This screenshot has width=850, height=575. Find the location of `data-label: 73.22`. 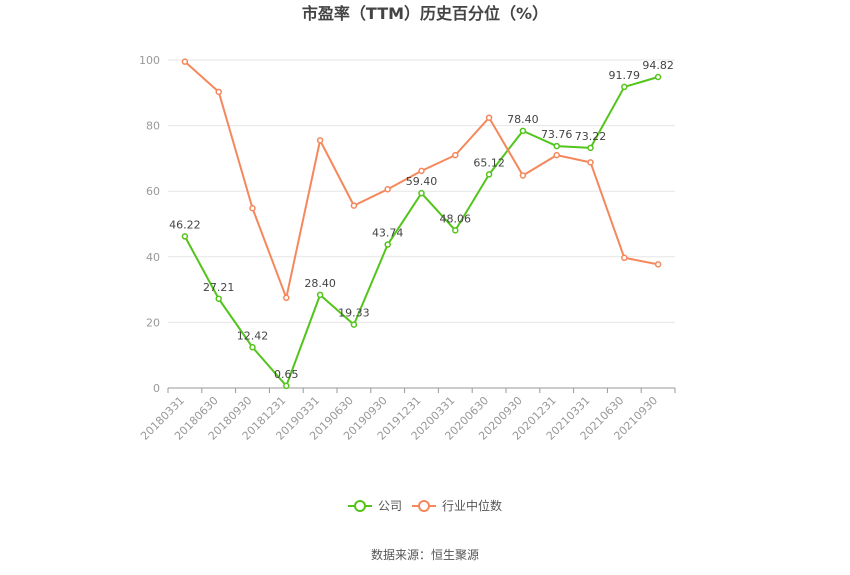

data-label: 73.22 is located at coordinates (591, 136).